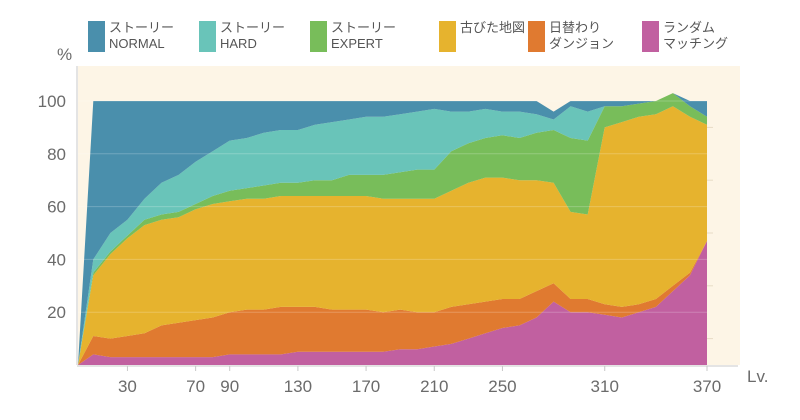 The image size is (800, 420). Describe the element at coordinates (64, 54) in the screenshot. I see `y-axis-label: %` at that location.